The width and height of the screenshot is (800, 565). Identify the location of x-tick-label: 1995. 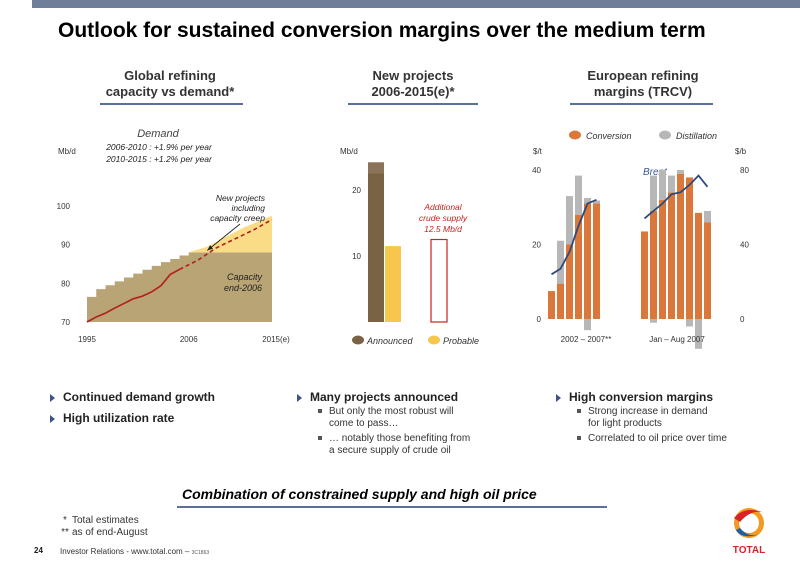
(87, 339).